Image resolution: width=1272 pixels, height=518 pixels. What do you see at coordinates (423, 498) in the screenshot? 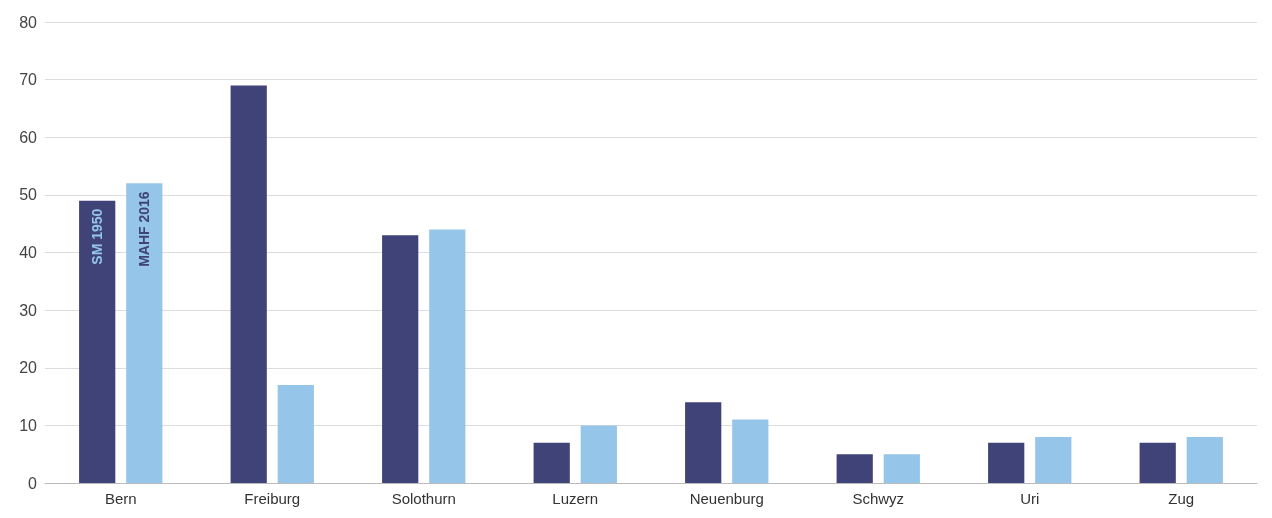
I see `x-tick-label: Solothurn` at bounding box center [423, 498].